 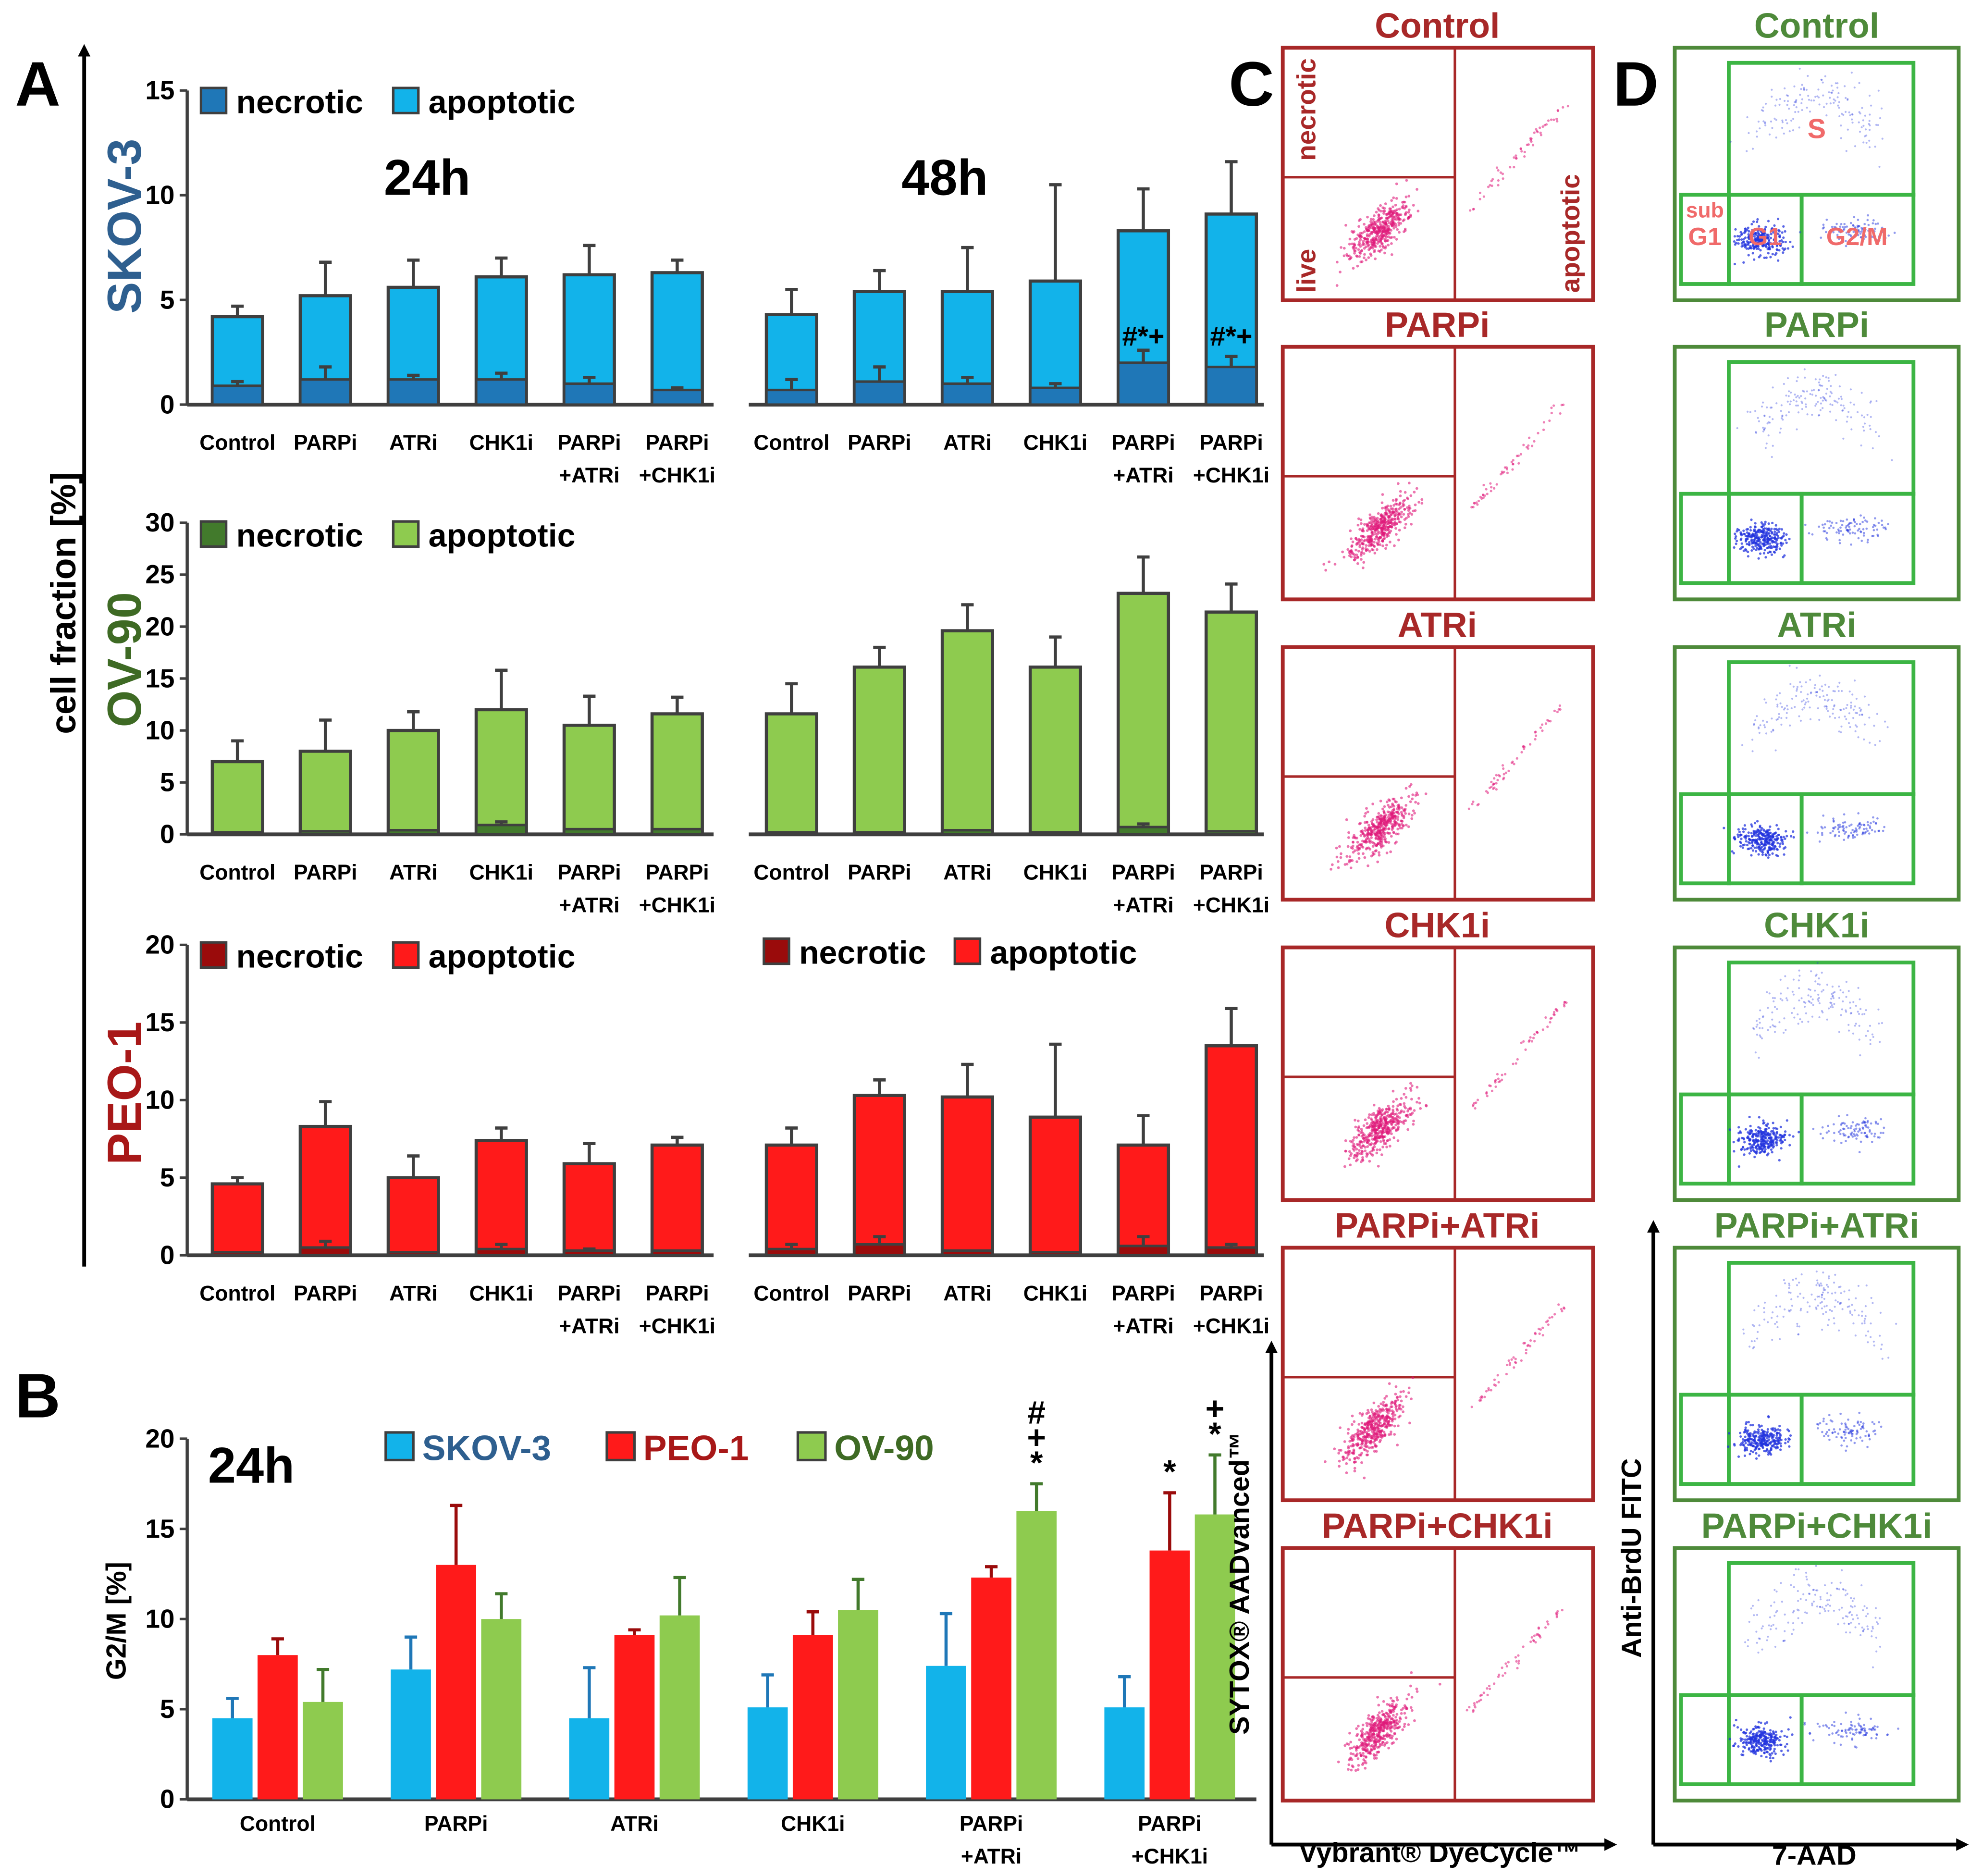 I want to click on bar-apoptotic, so click(x=413, y=782).